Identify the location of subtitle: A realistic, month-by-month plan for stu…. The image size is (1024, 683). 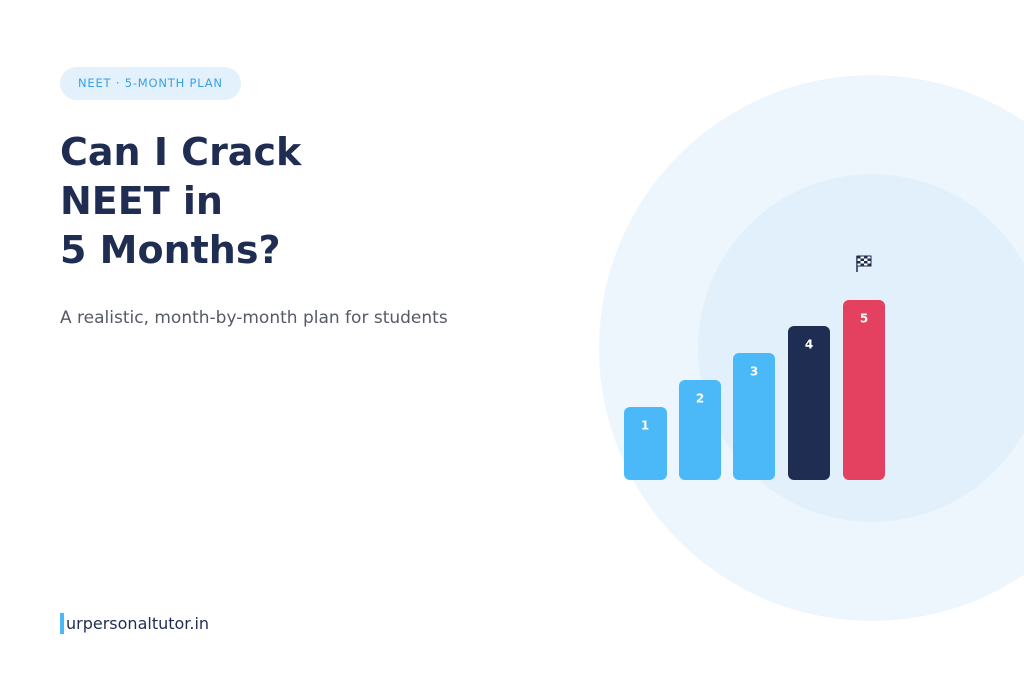
(254, 318).